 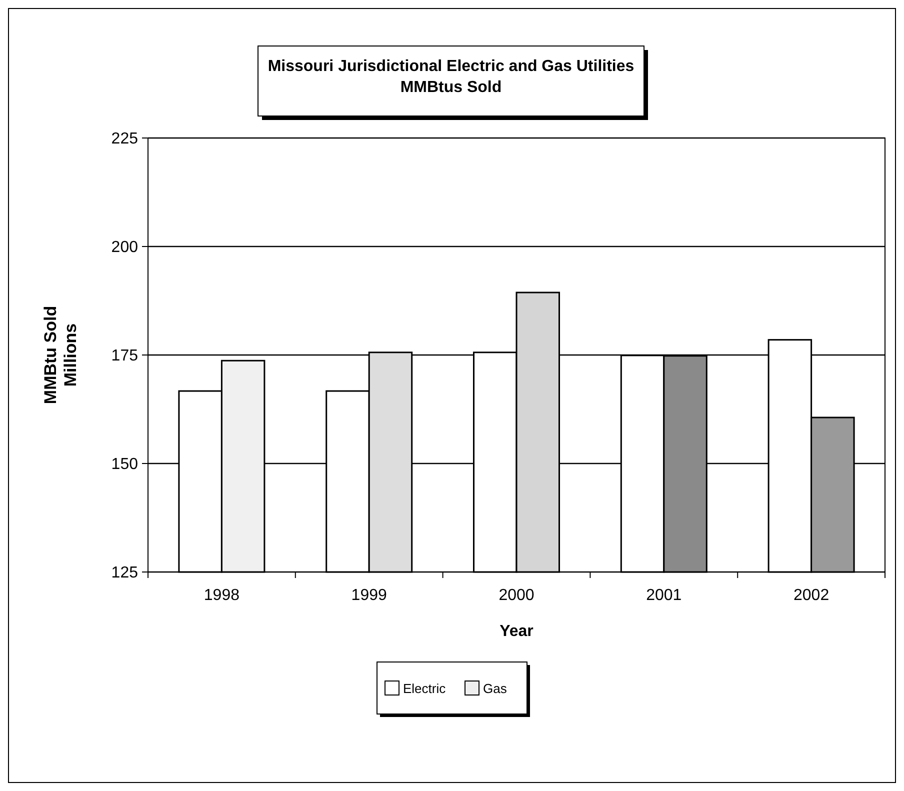 I want to click on y-axis-title: MMBtu Sold Millions, so click(x=60, y=355).